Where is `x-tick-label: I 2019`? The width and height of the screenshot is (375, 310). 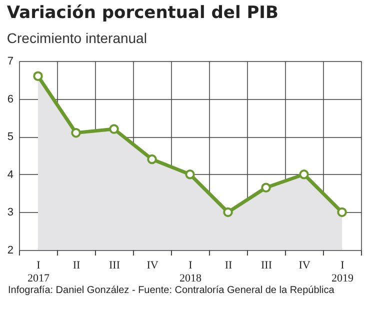
x-tick-label: I 2019 is located at coordinates (343, 272).